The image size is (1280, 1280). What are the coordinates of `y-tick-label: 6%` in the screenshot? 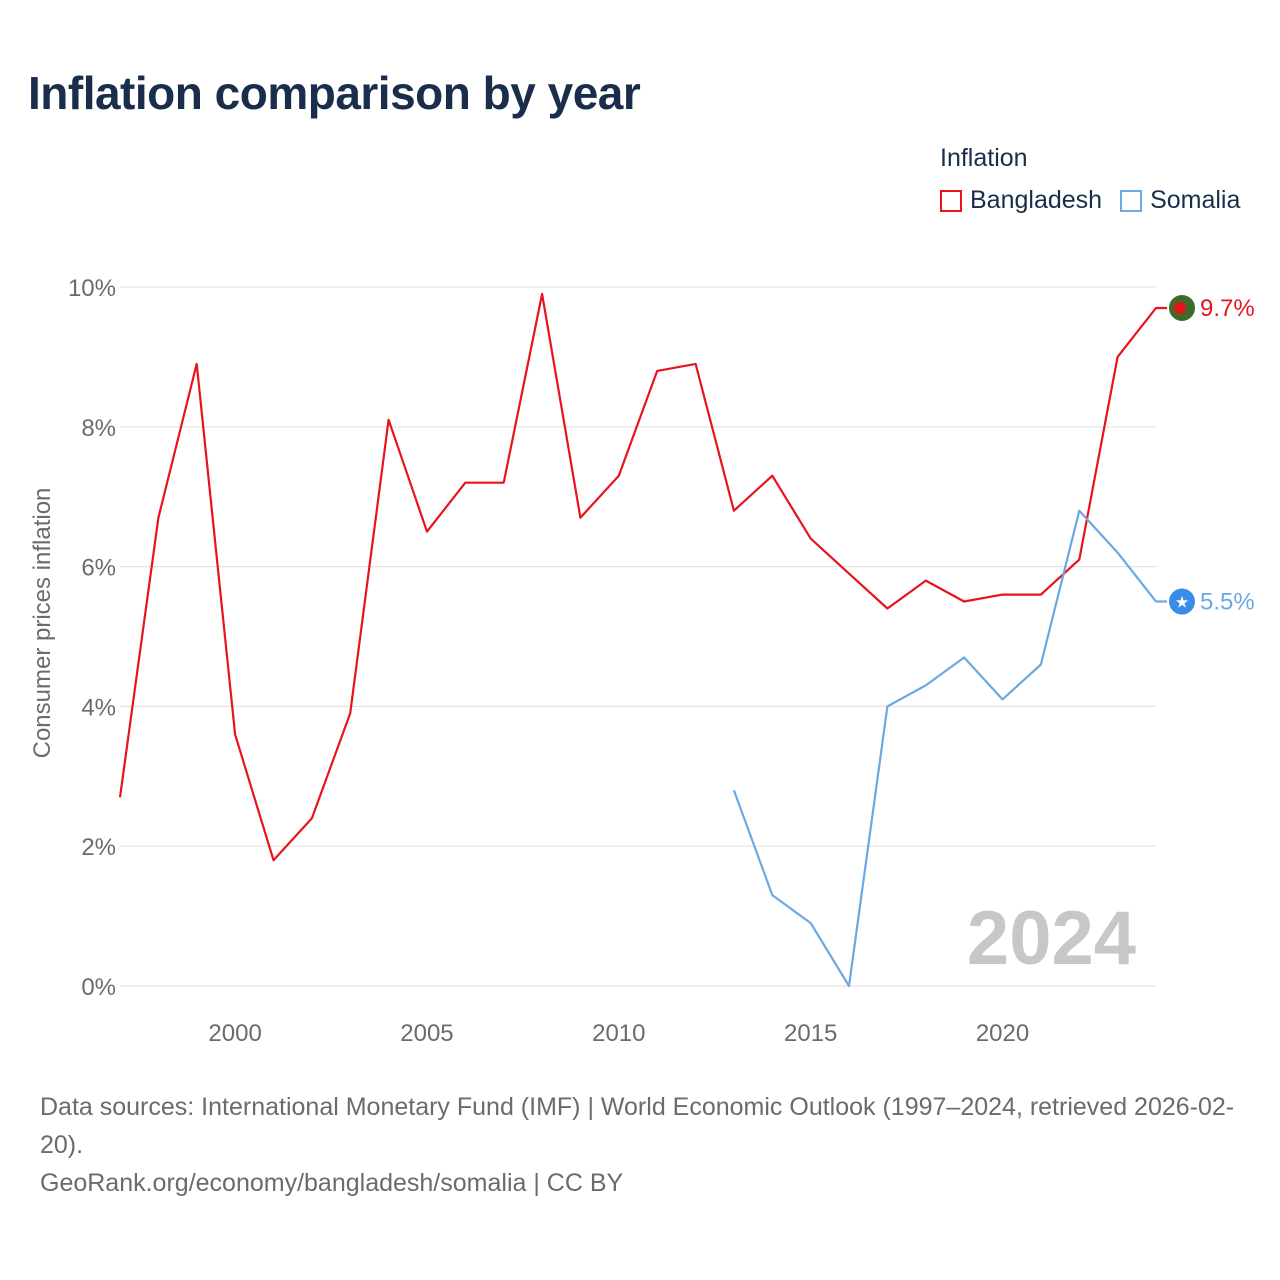 It's located at (98, 568).